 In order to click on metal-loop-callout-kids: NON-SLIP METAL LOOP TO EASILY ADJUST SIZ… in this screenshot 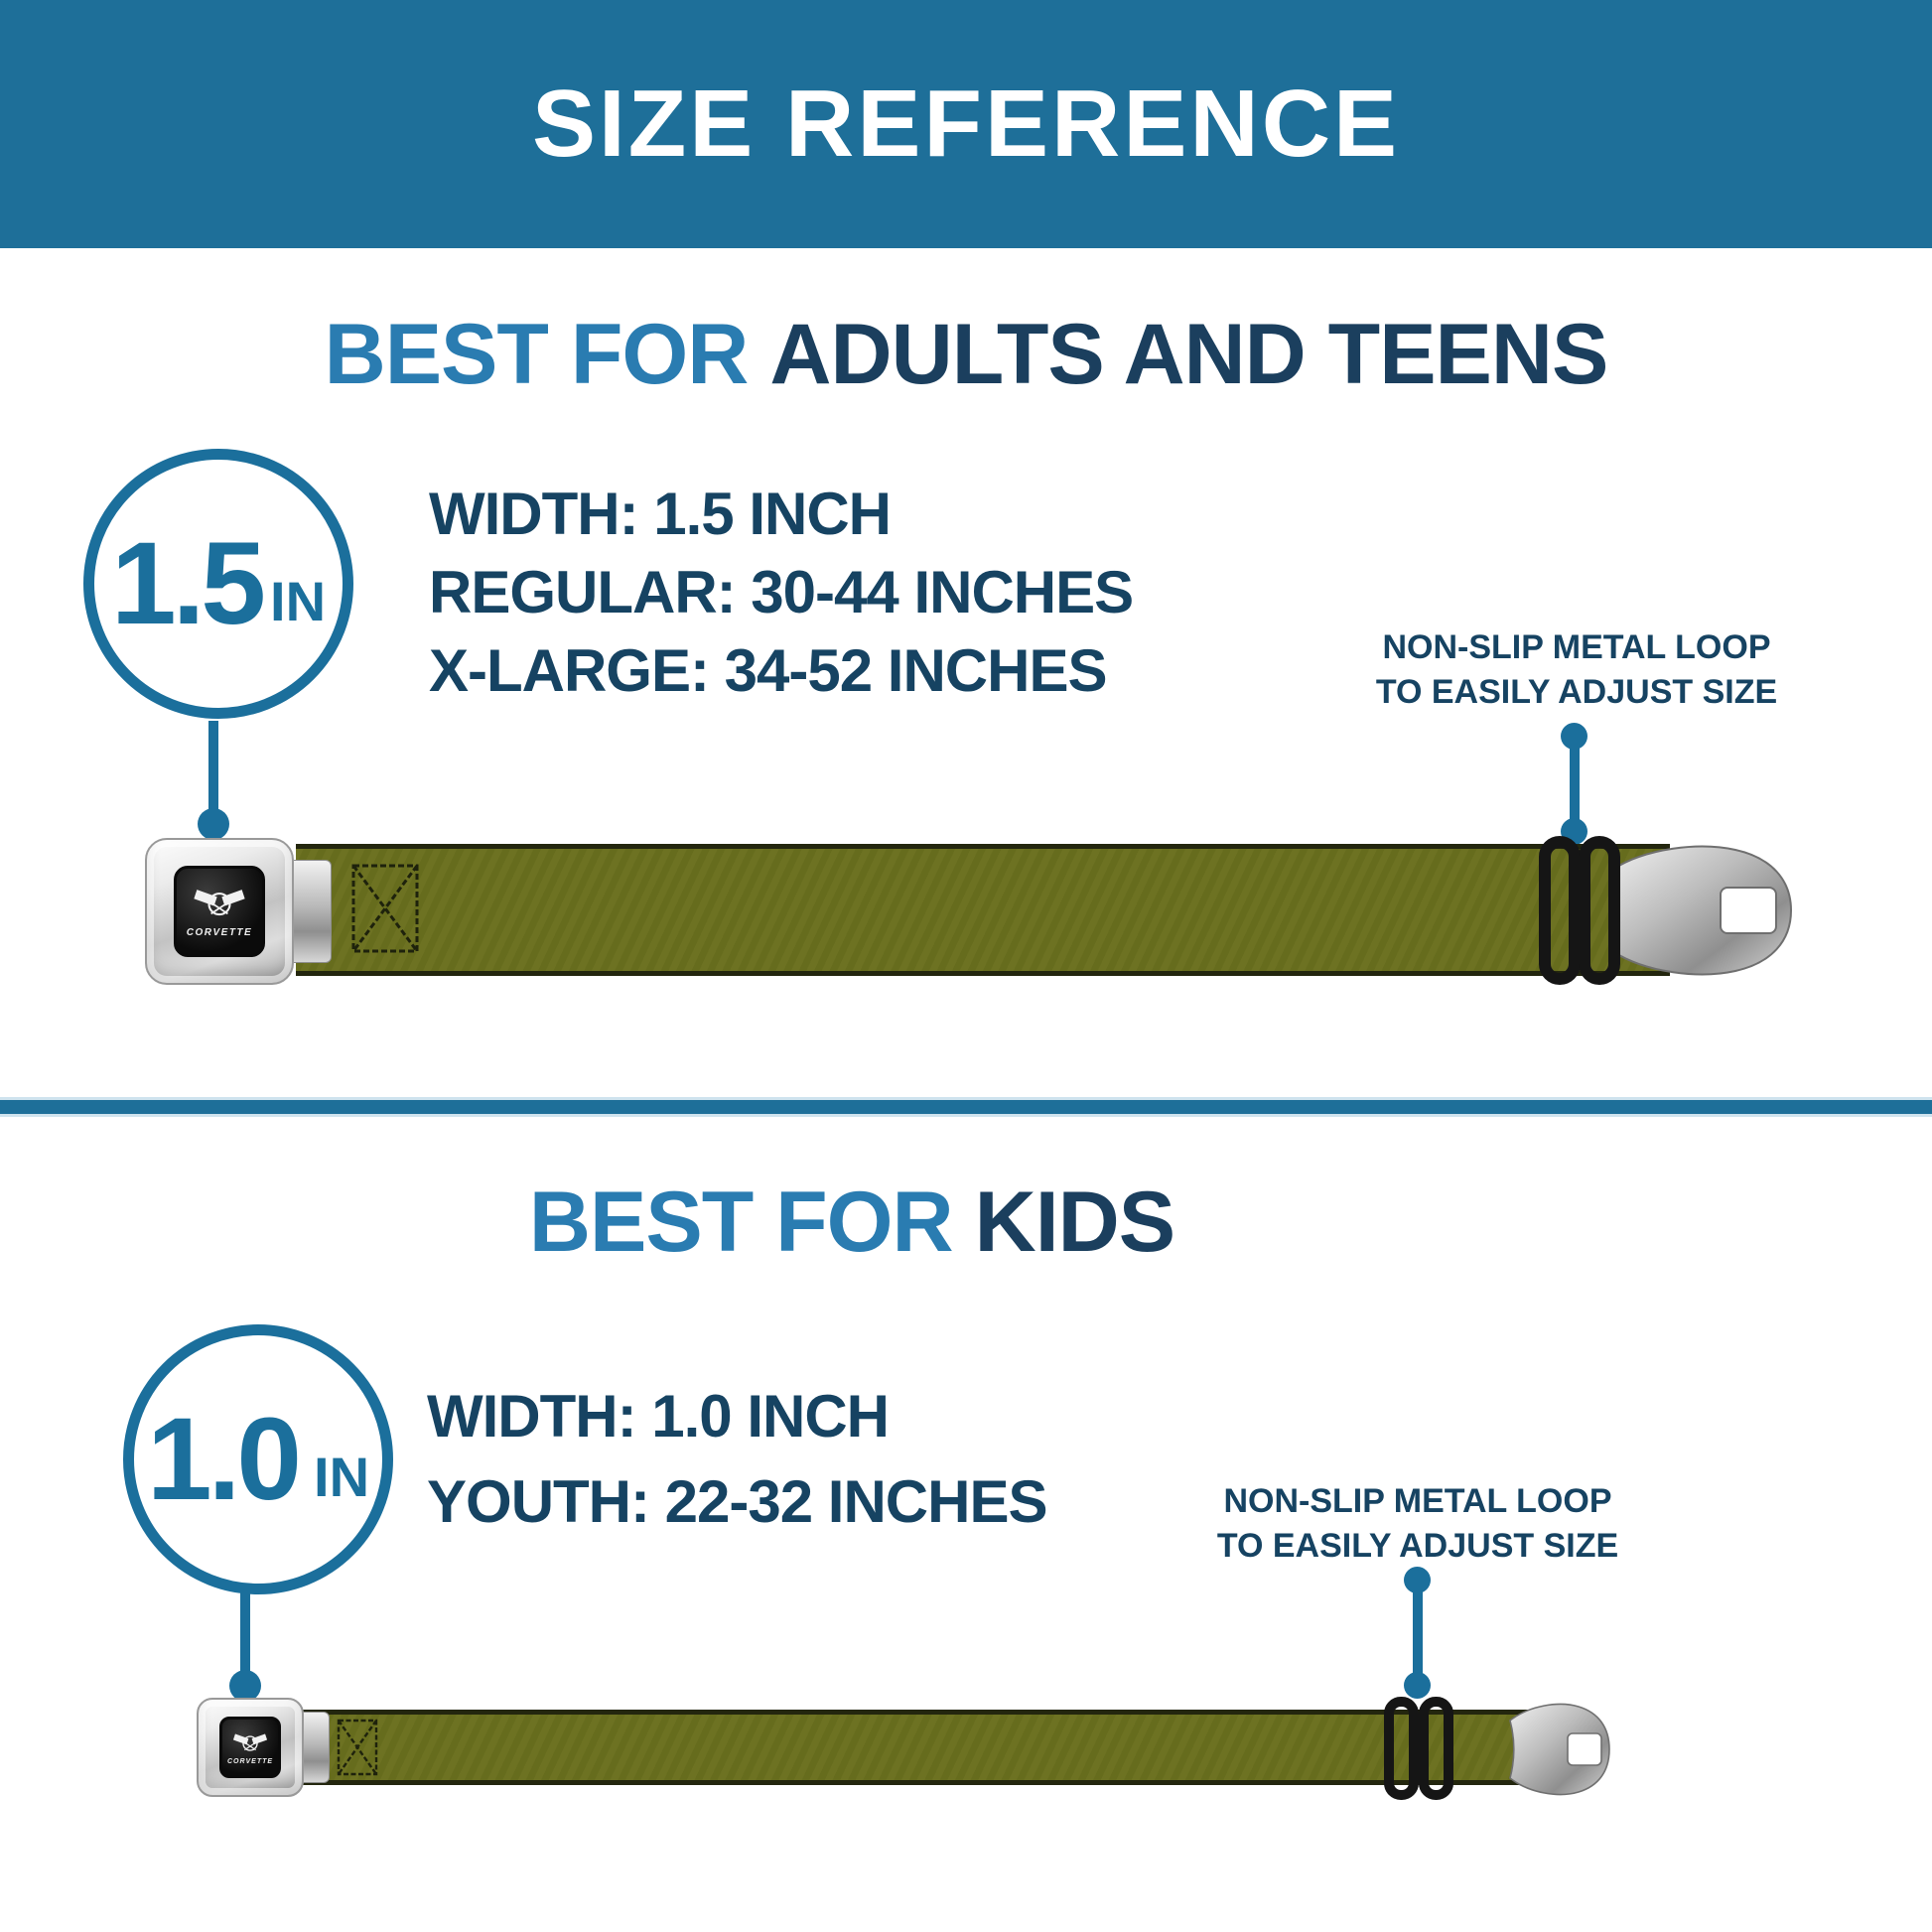, I will do `click(1417, 1524)`.